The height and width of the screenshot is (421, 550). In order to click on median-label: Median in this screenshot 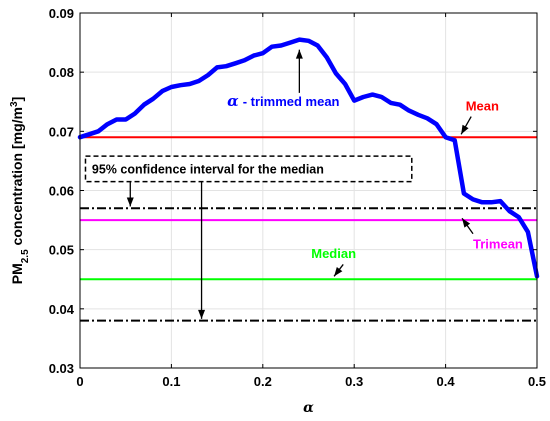, I will do `click(333, 253)`.